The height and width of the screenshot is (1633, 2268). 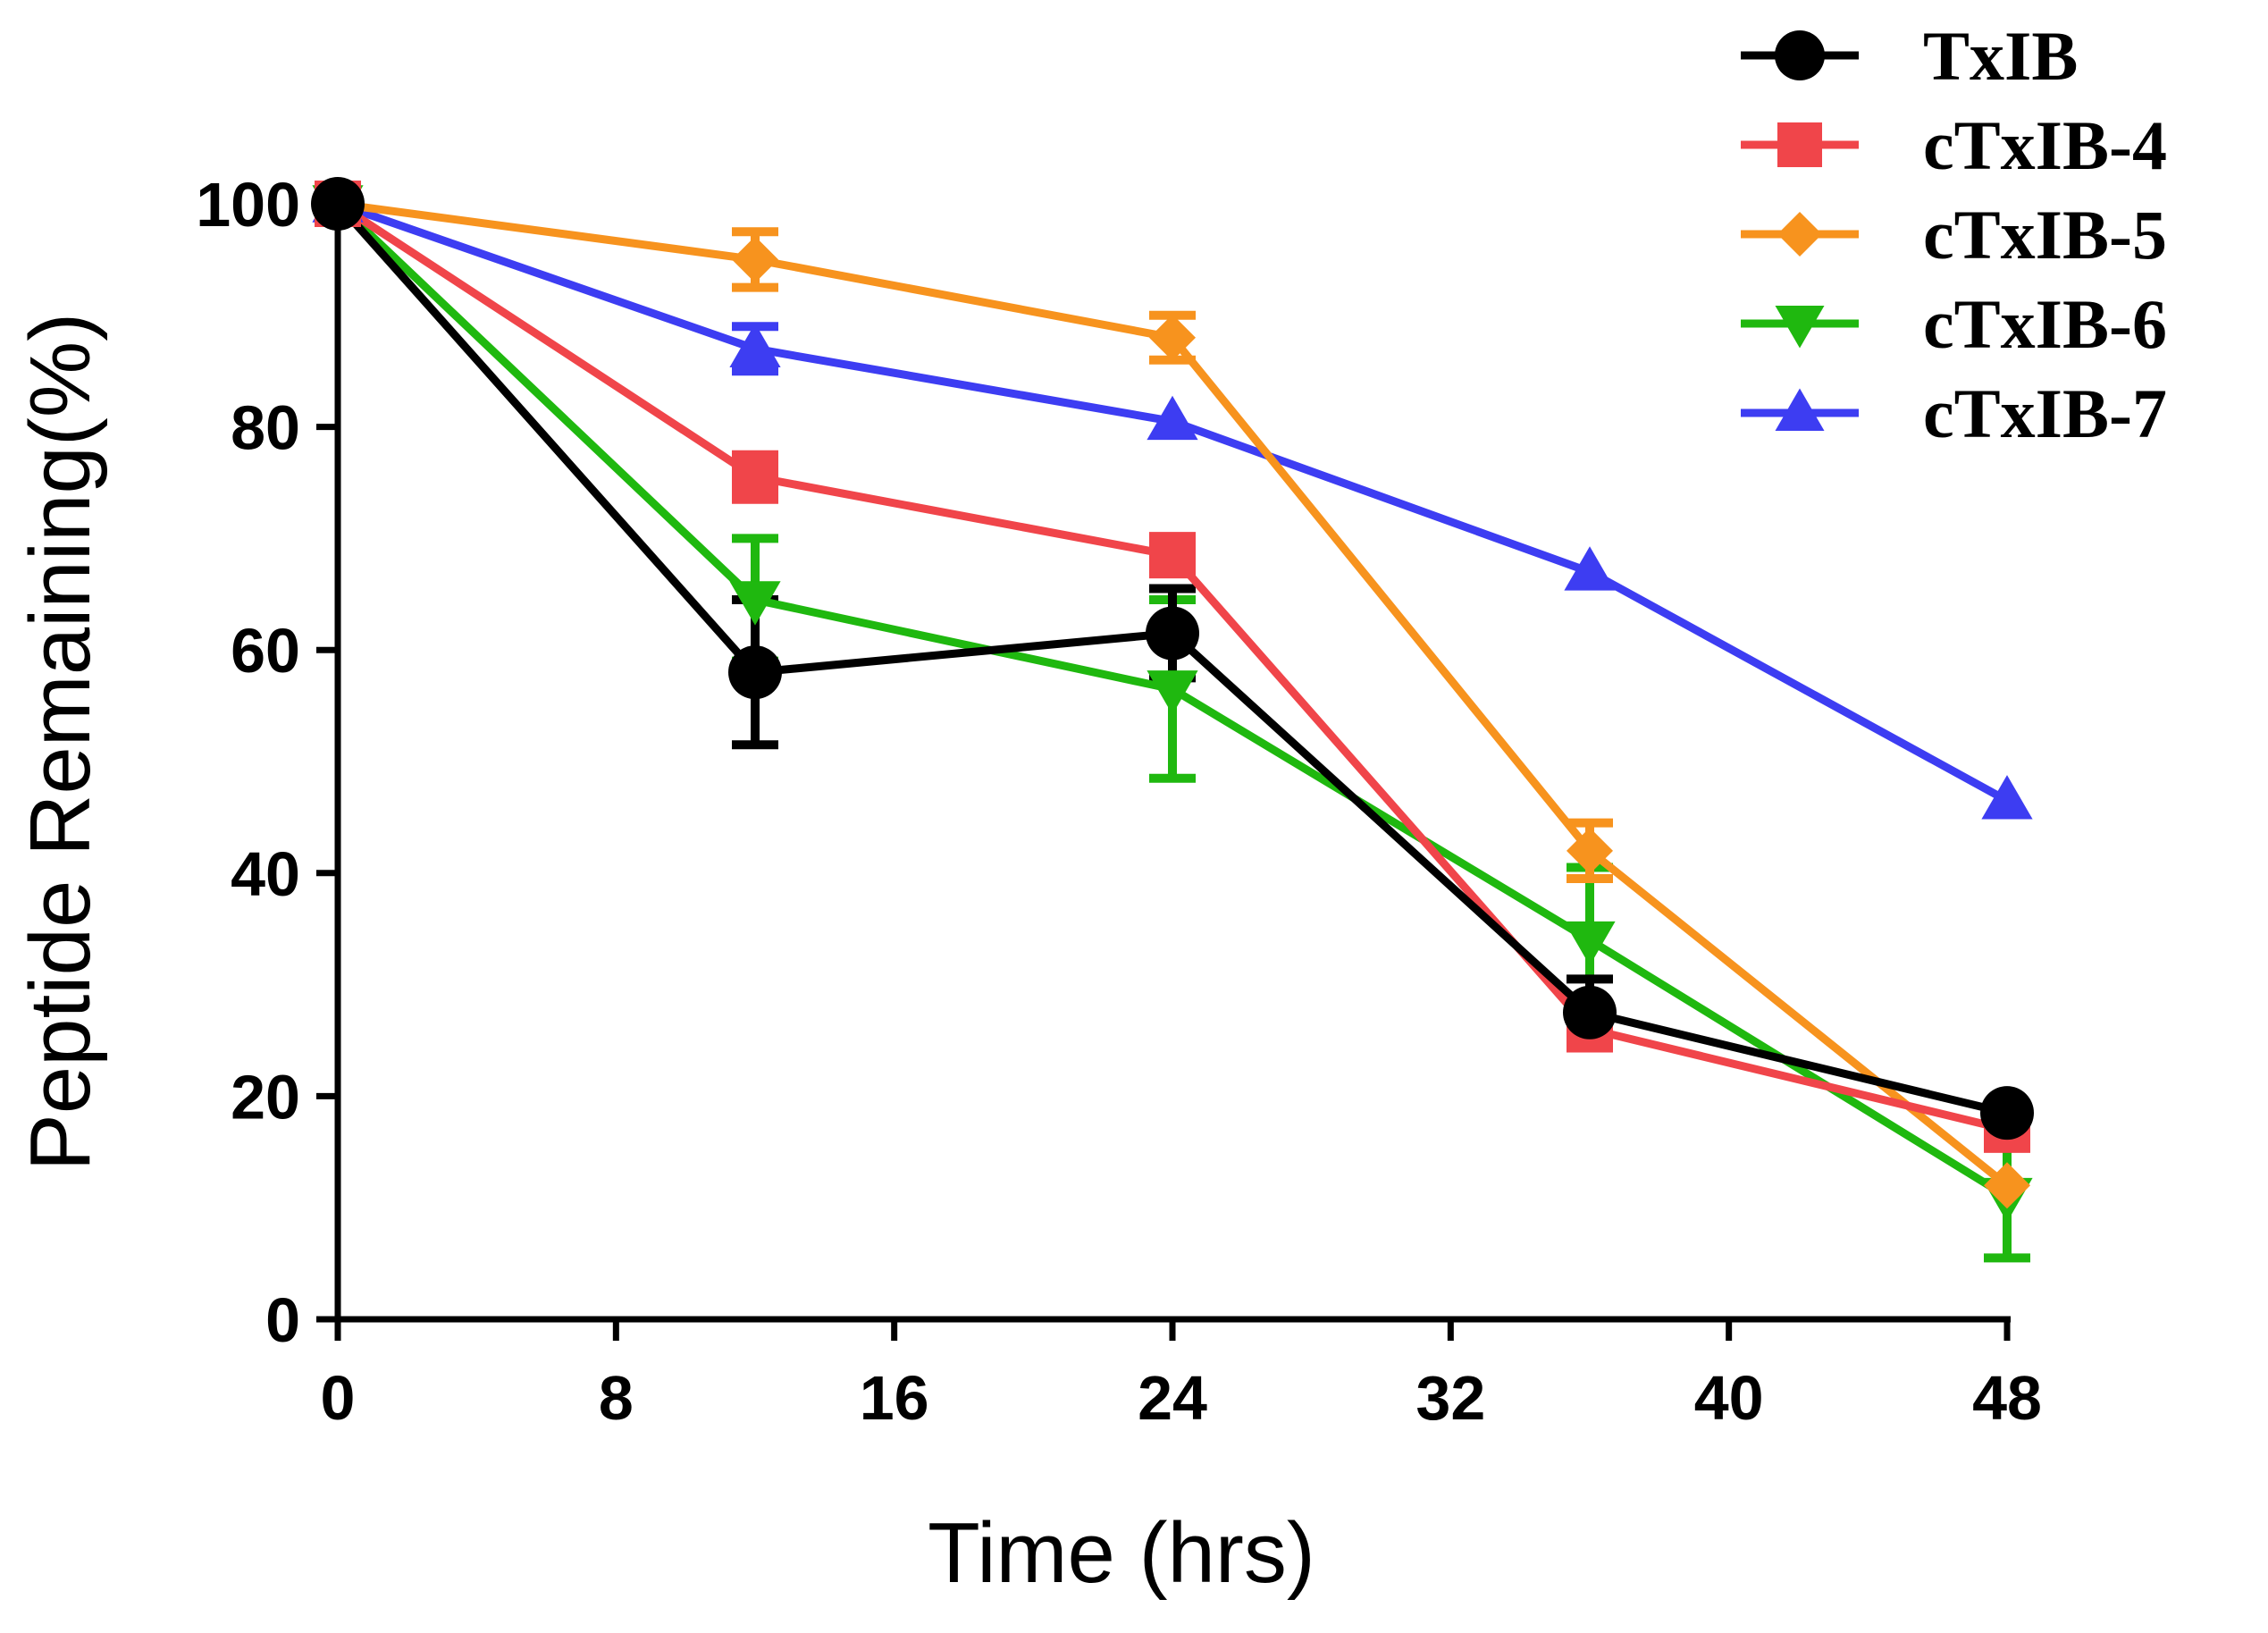 I want to click on legend: TxIB cTxIB-4 cTxIB-5 cTxIB-6 cTxIB-7, so click(x=1954, y=234).